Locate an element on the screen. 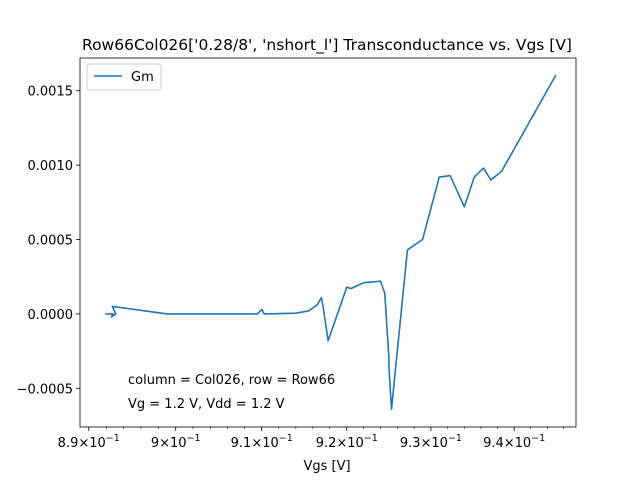 The image size is (640, 480). y-tick-label: −0.0005 is located at coordinates (45, 389).